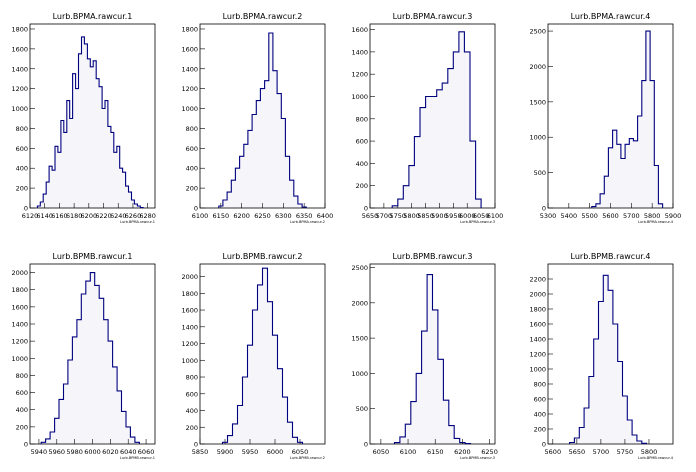 This screenshot has height=472, width=696. Describe the element at coordinates (656, 458) in the screenshot. I see `x-axis-note: Lurb.BPMB.rawcur.4` at that location.